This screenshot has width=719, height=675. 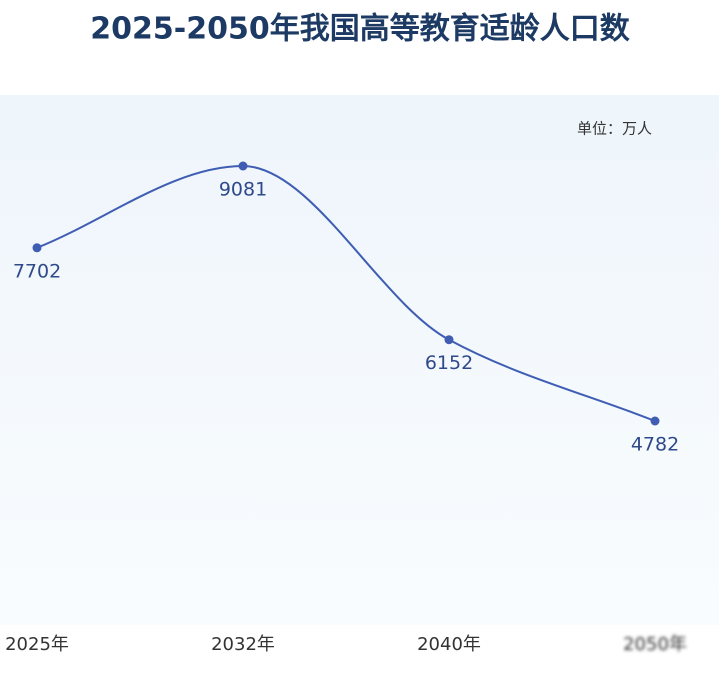 I want to click on x-tick-label: 2050年, so click(x=655, y=644).